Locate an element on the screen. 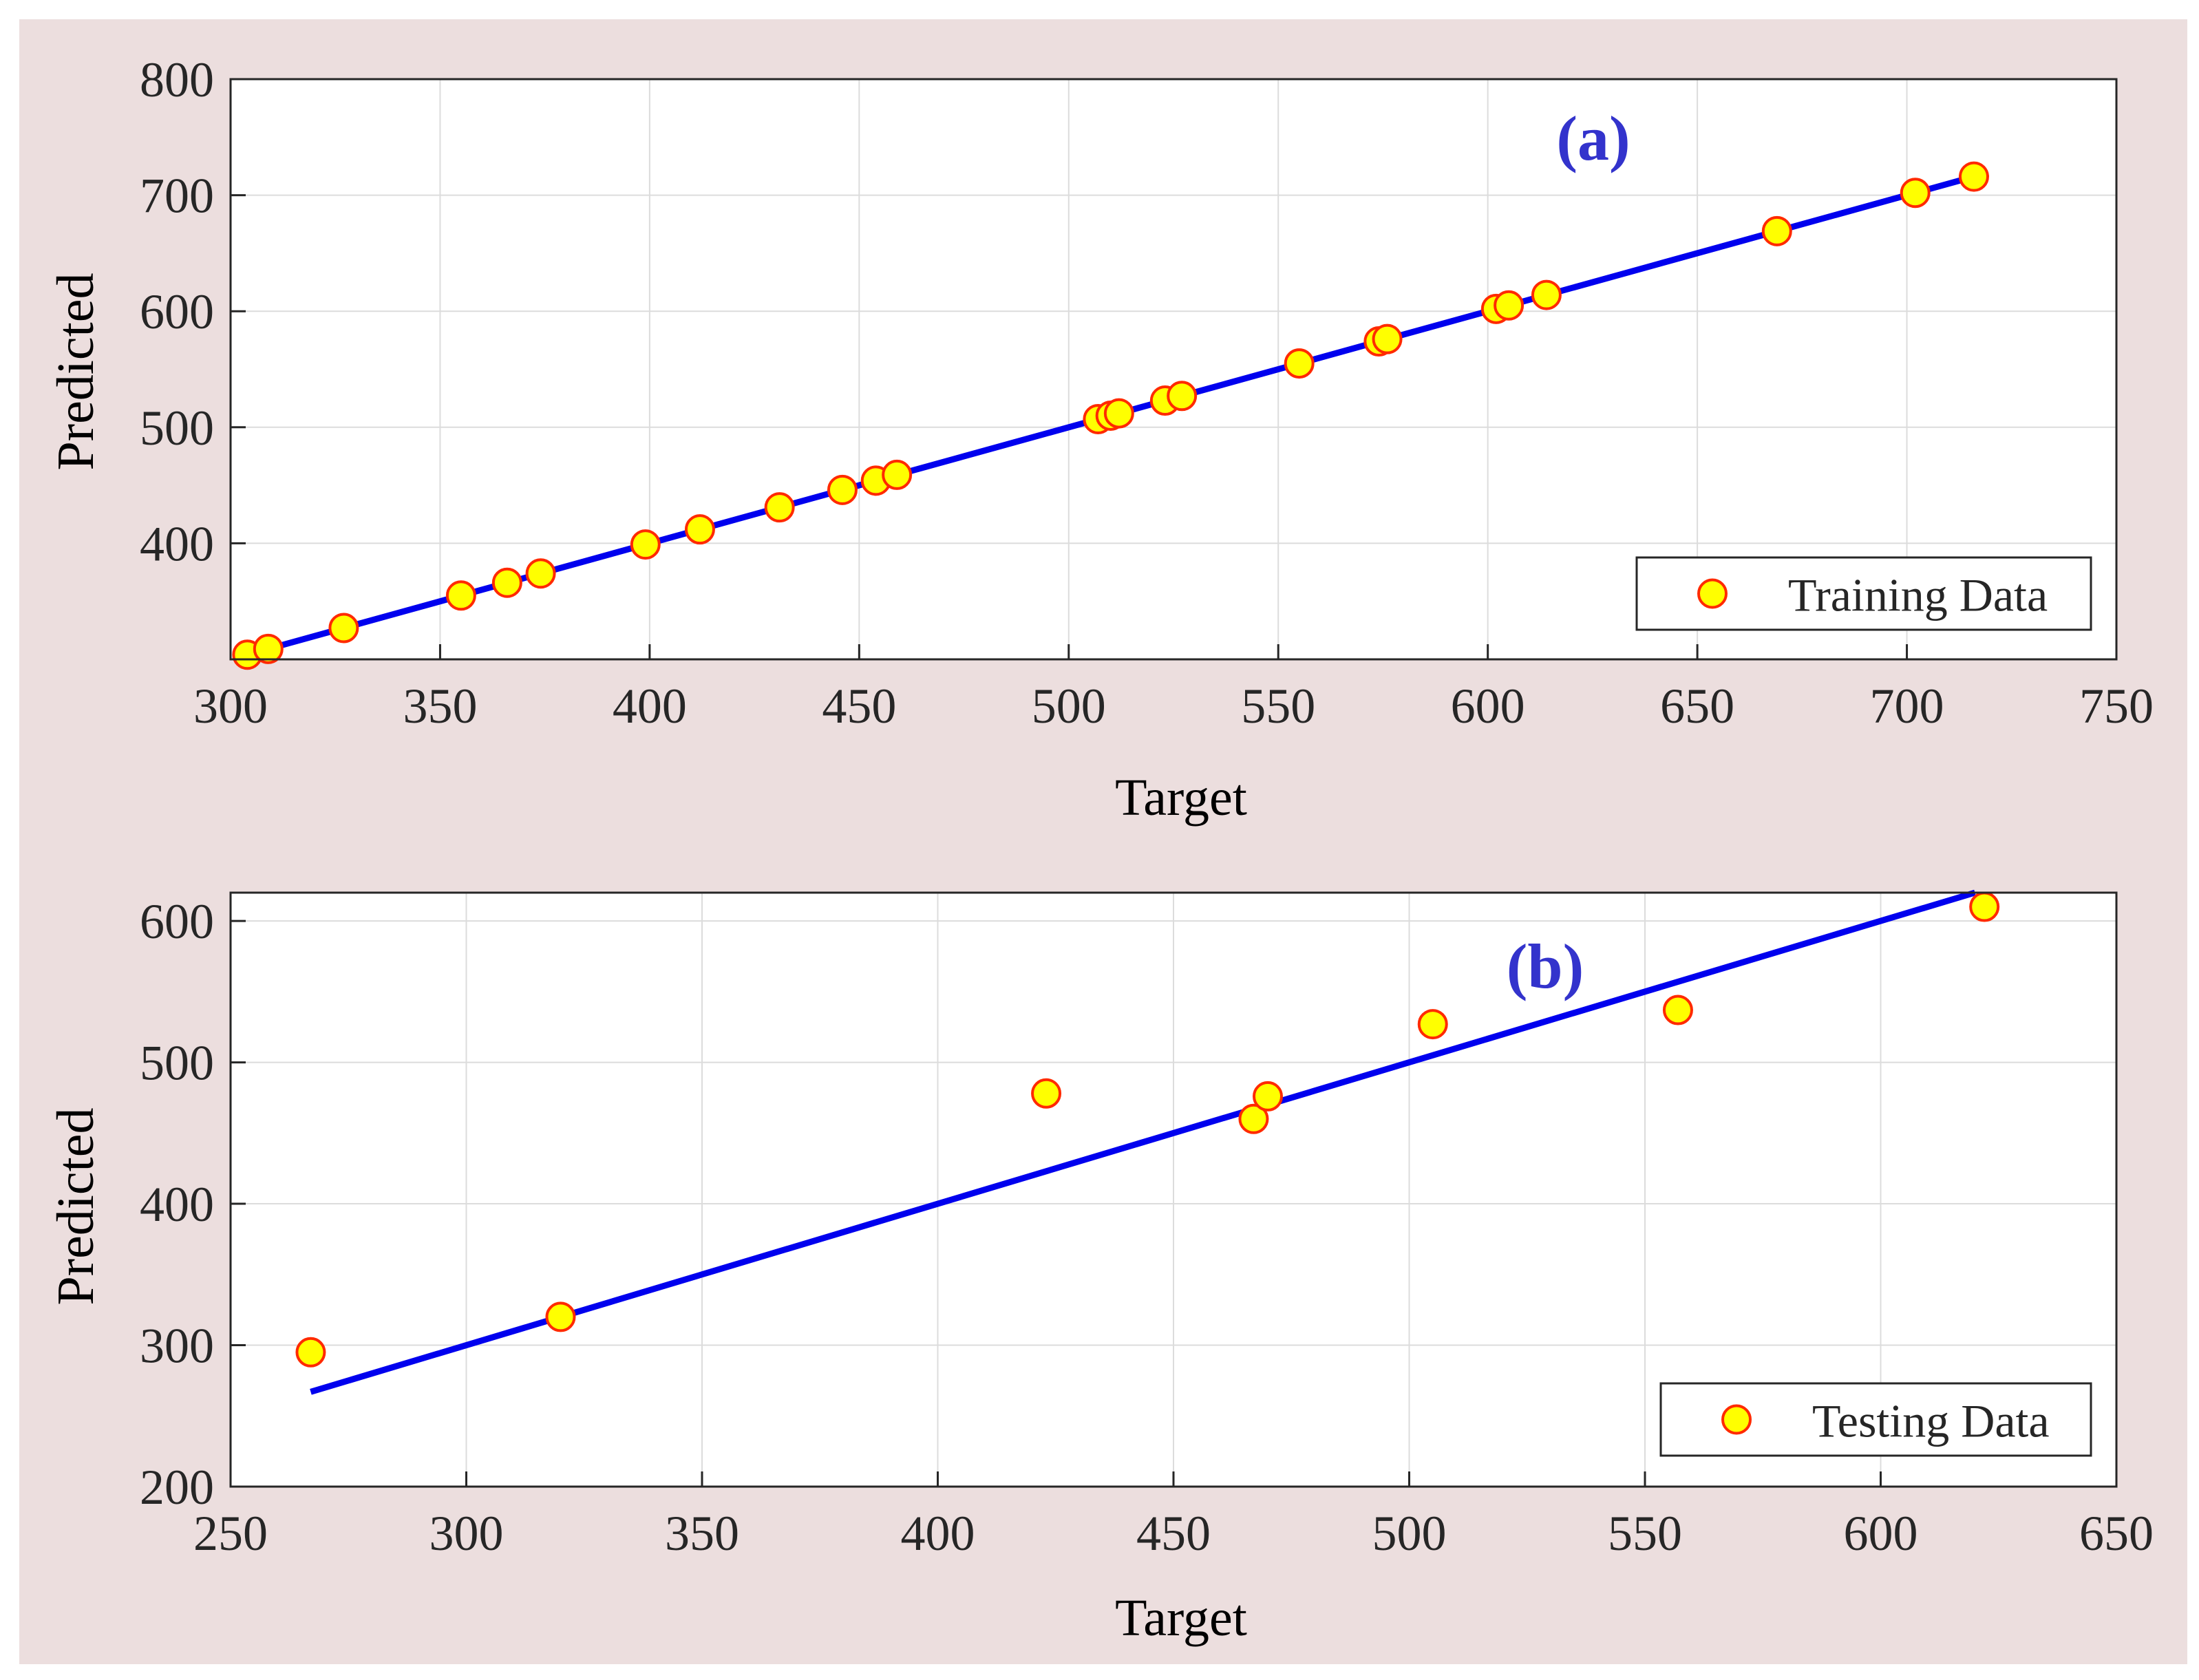 The height and width of the screenshot is (1680, 2199). panel-a-xtick-label: 750 is located at coordinates (2116, 707).